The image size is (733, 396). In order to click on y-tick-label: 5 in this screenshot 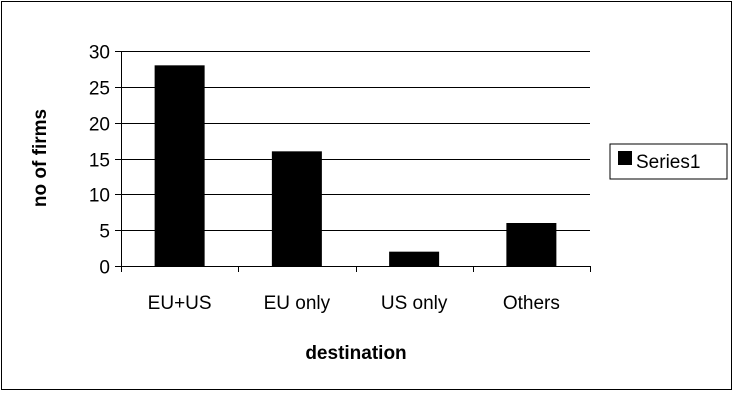, I will do `click(104, 232)`.